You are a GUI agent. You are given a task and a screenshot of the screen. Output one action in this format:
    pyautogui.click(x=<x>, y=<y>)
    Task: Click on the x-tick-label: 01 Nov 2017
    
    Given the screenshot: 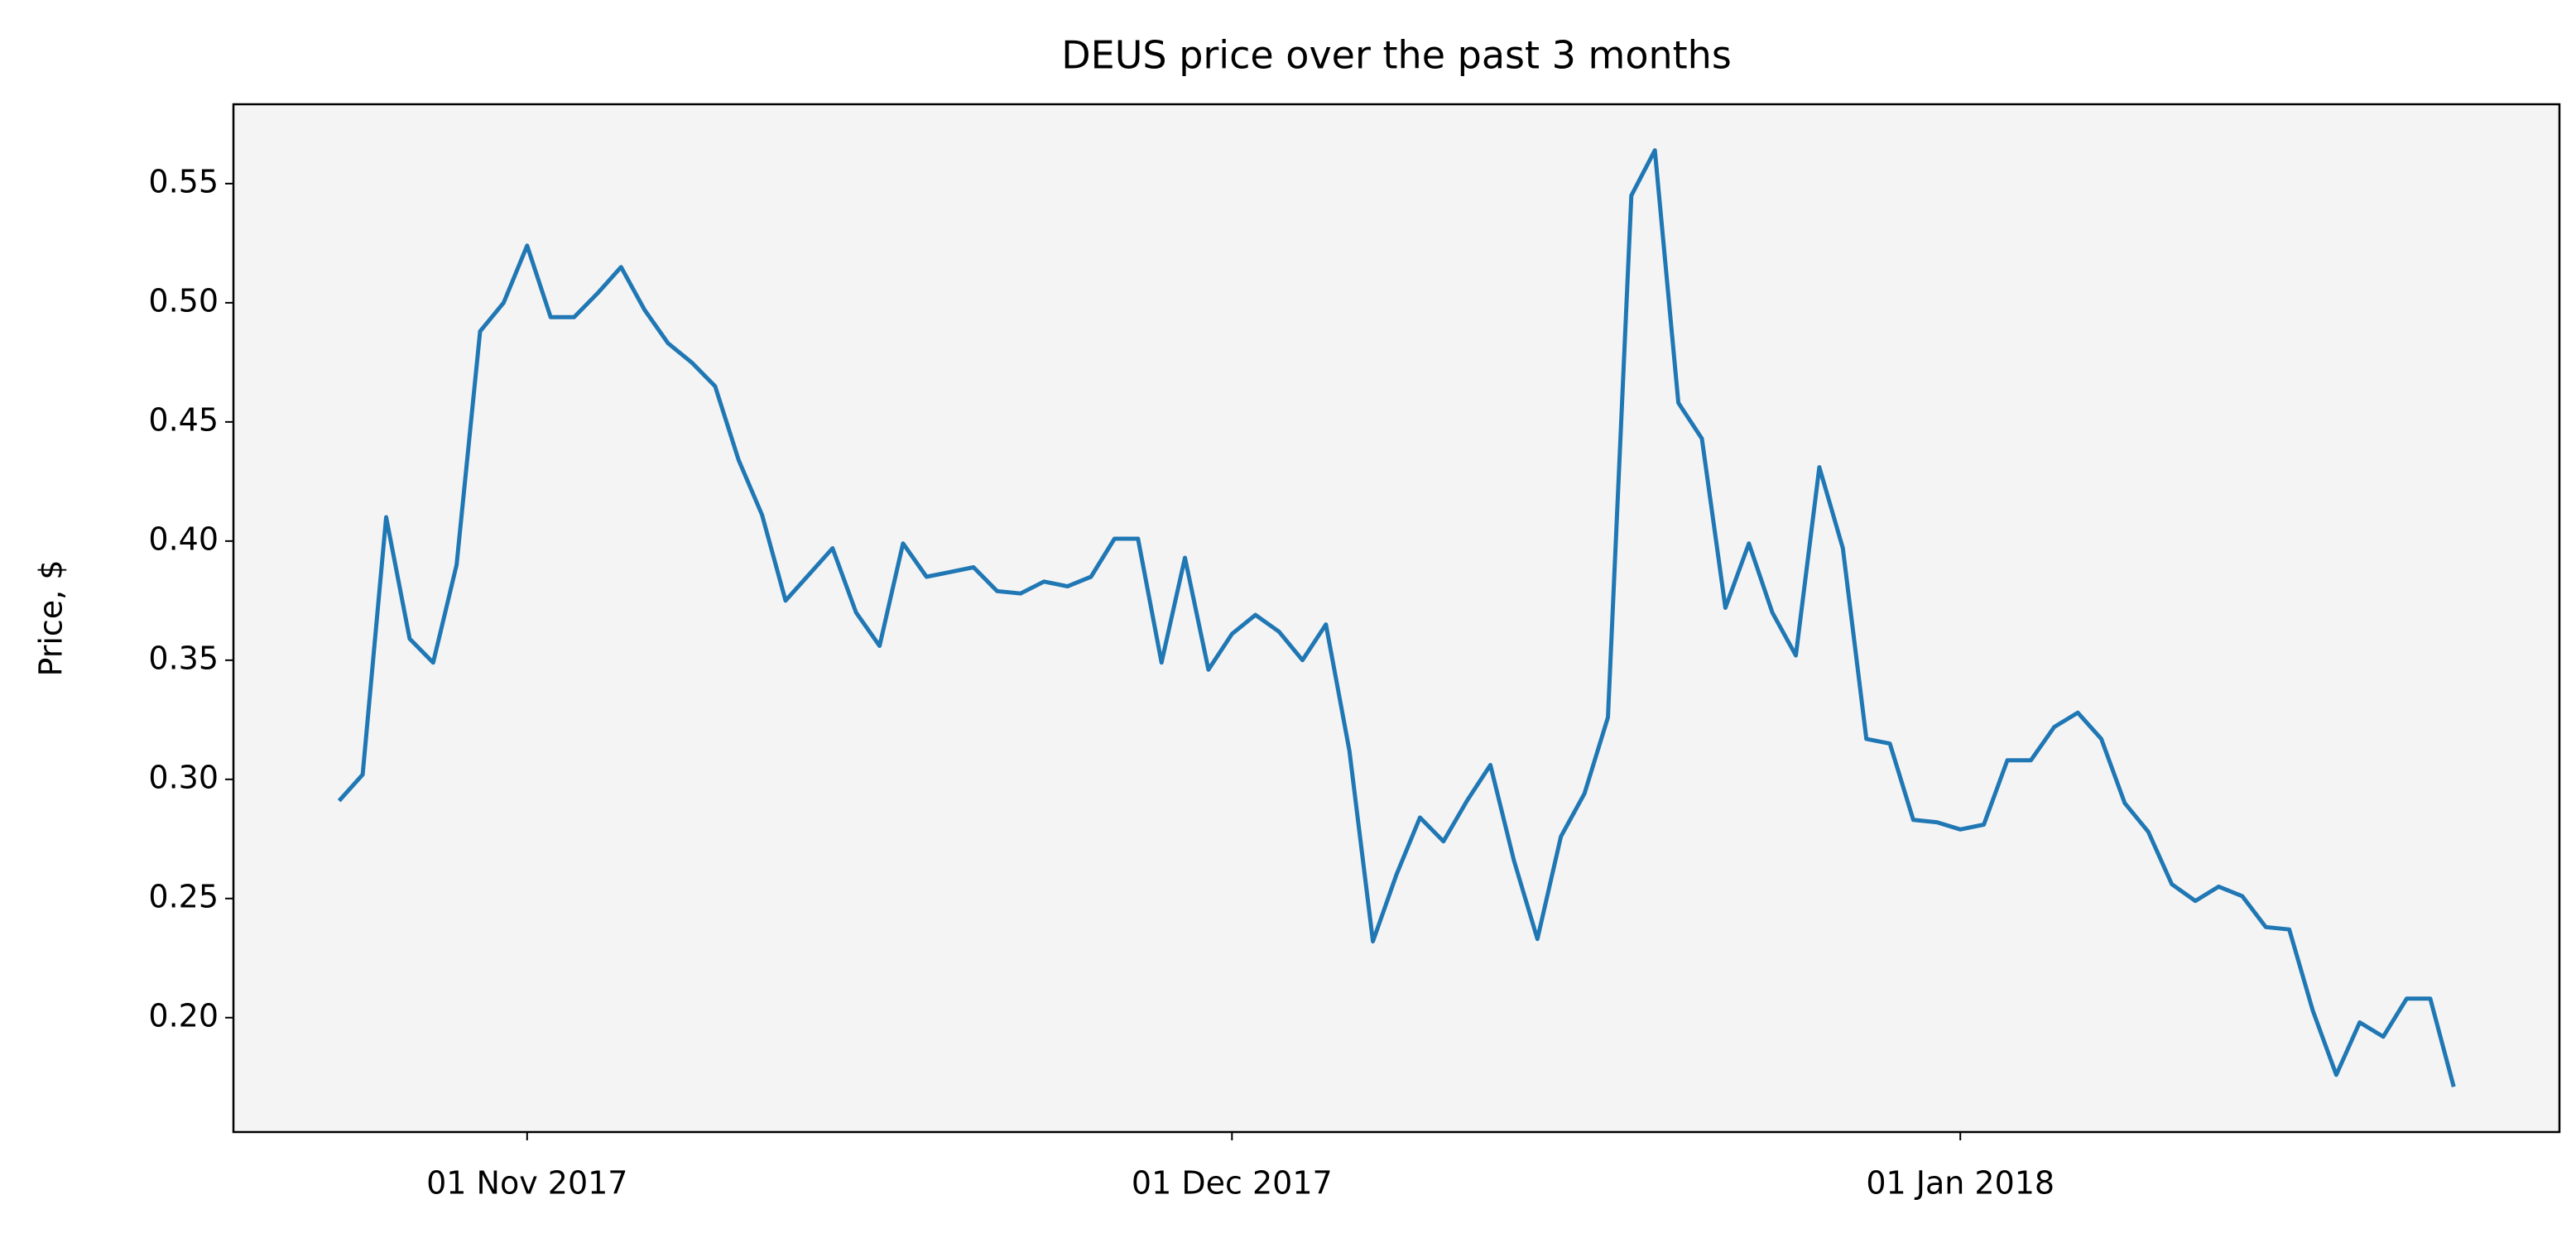 What is the action you would take?
    pyautogui.click(x=526, y=1183)
    